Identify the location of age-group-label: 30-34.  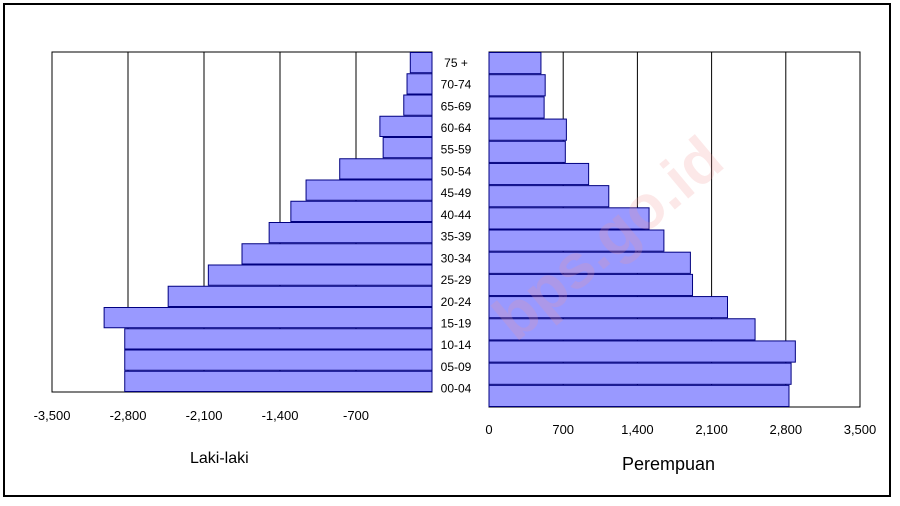
(456, 258).